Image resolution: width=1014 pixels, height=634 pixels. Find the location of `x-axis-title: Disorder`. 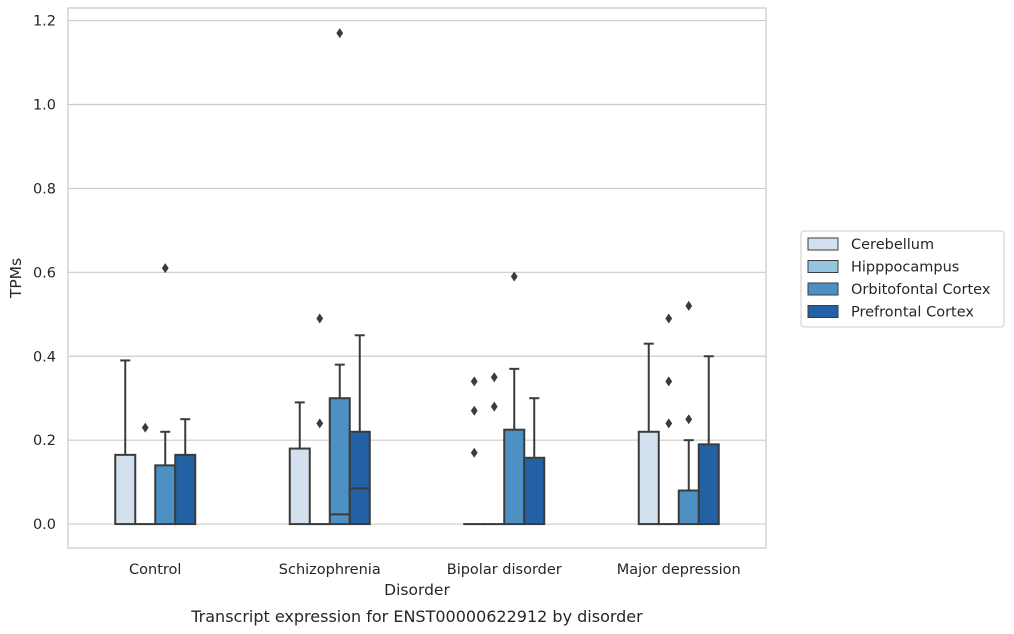

x-axis-title: Disorder is located at coordinates (417, 590).